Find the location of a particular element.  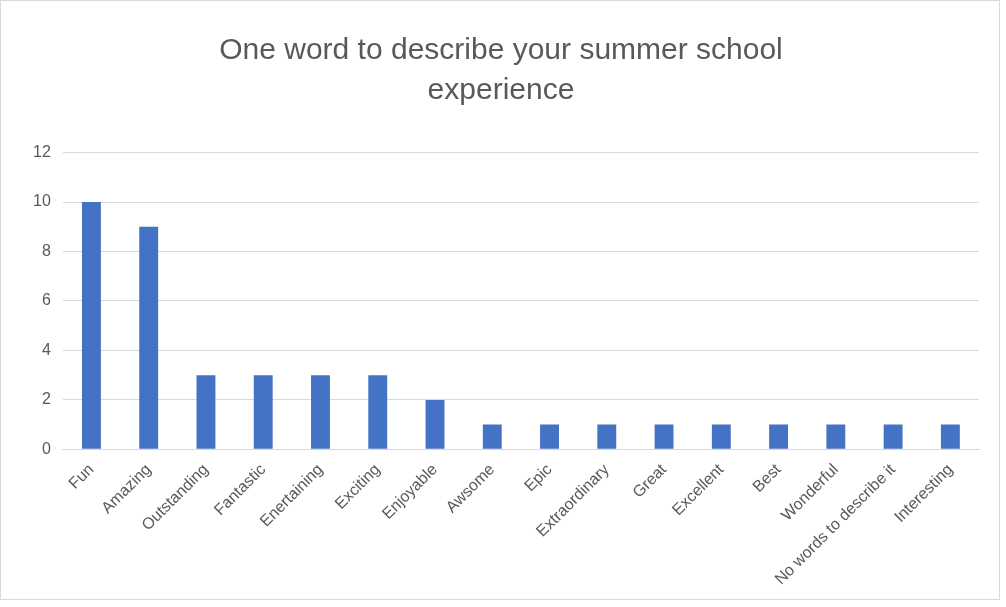

x-tick-label: Fun is located at coordinates (81, 476).